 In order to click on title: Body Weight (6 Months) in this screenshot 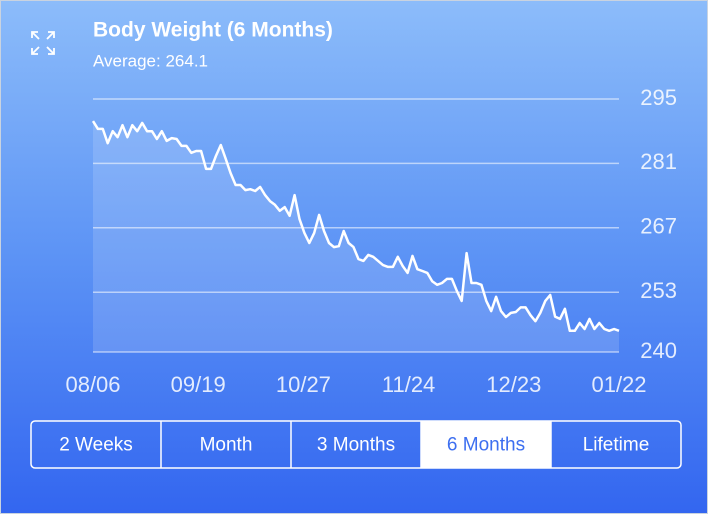, I will do `click(213, 30)`.